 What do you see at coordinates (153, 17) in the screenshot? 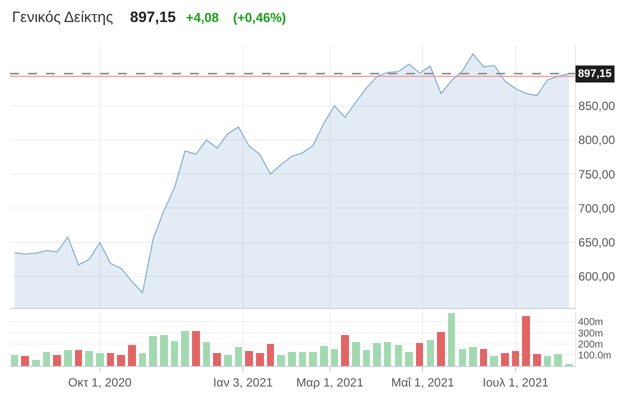
I see `text: 897,15` at bounding box center [153, 17].